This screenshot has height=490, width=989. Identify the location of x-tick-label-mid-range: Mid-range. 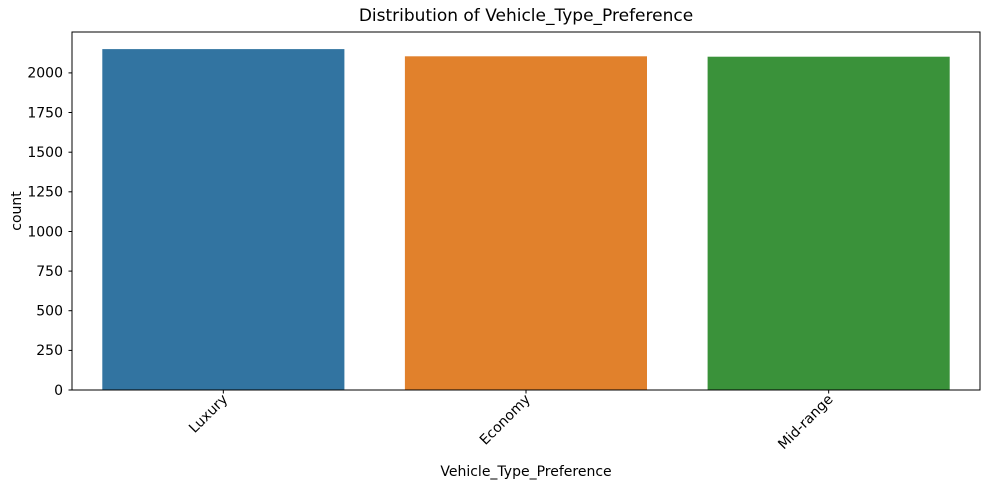
(805, 422).